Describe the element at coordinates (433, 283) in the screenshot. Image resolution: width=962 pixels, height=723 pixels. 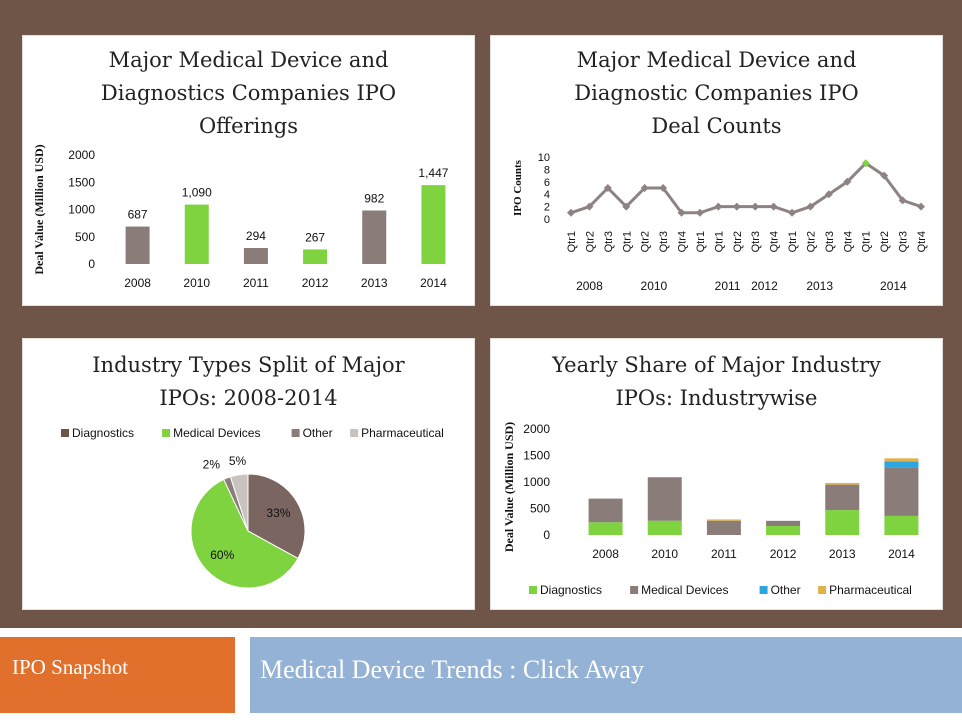
I see `x-tick-label: 2014` at that location.